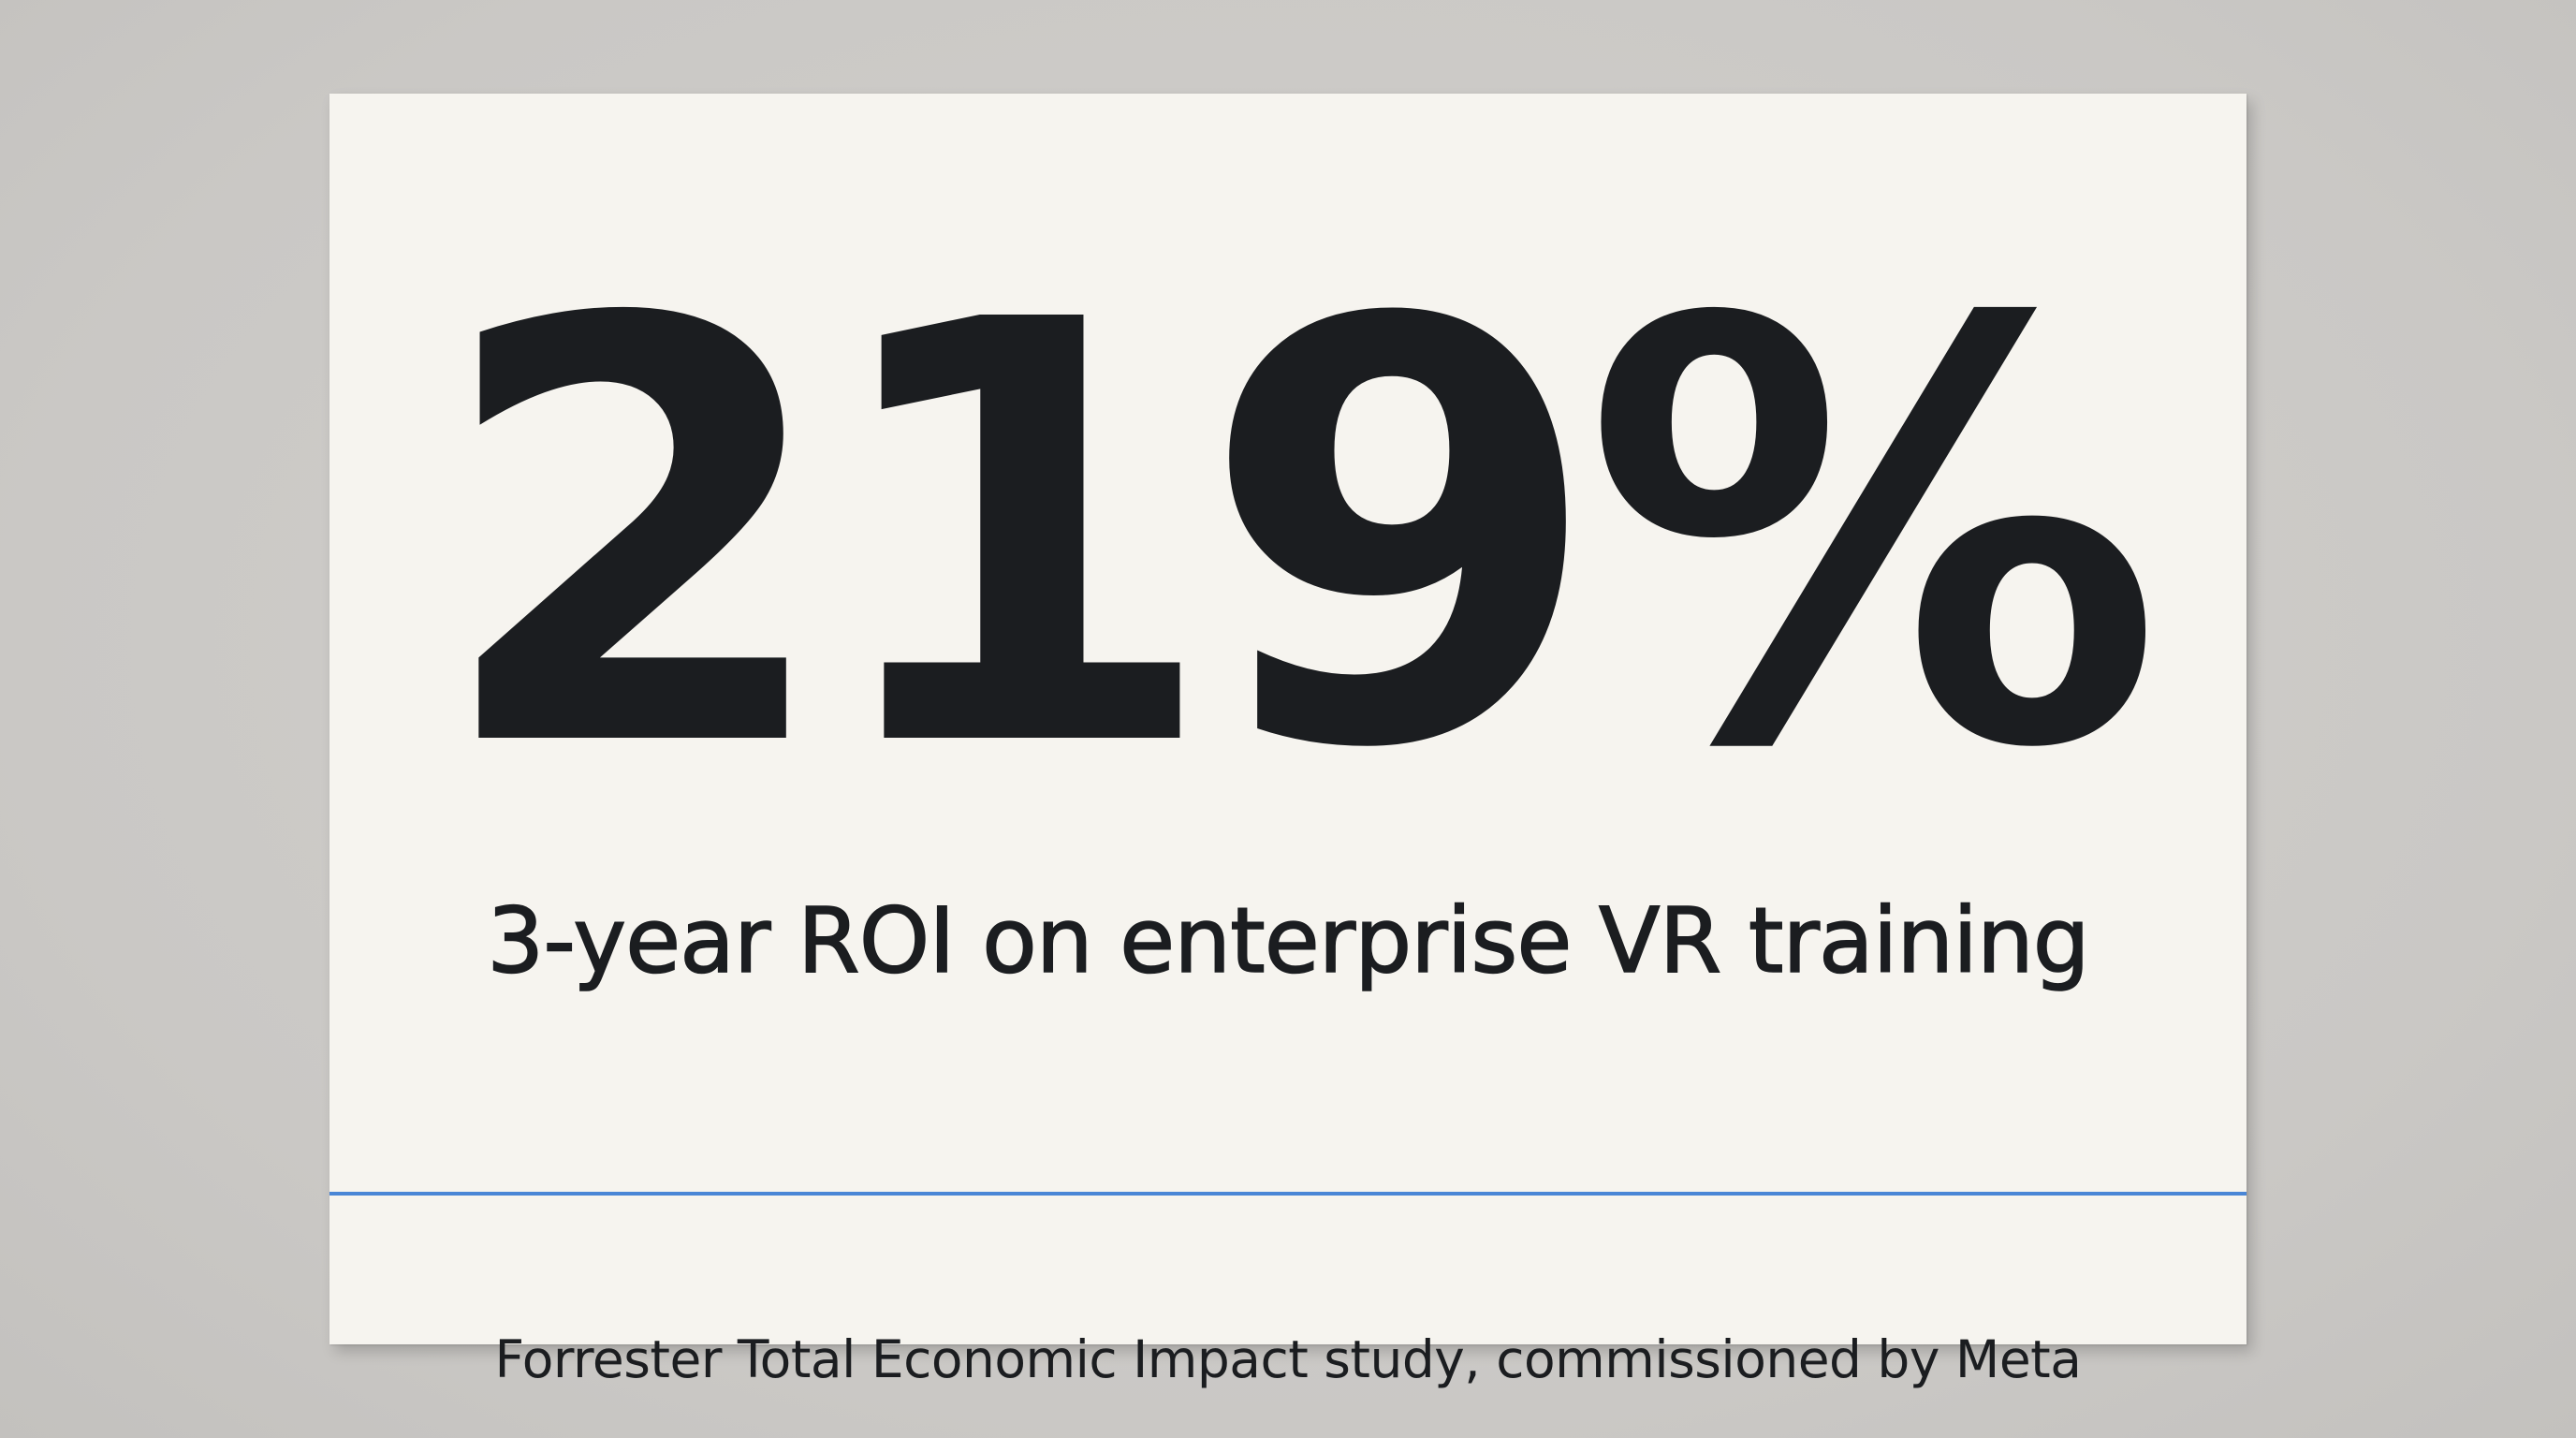 This screenshot has width=2576, height=1438. Describe the element at coordinates (1289, 940) in the screenshot. I see `stat-caption: 3-year ROI on enterprise VR training` at that location.